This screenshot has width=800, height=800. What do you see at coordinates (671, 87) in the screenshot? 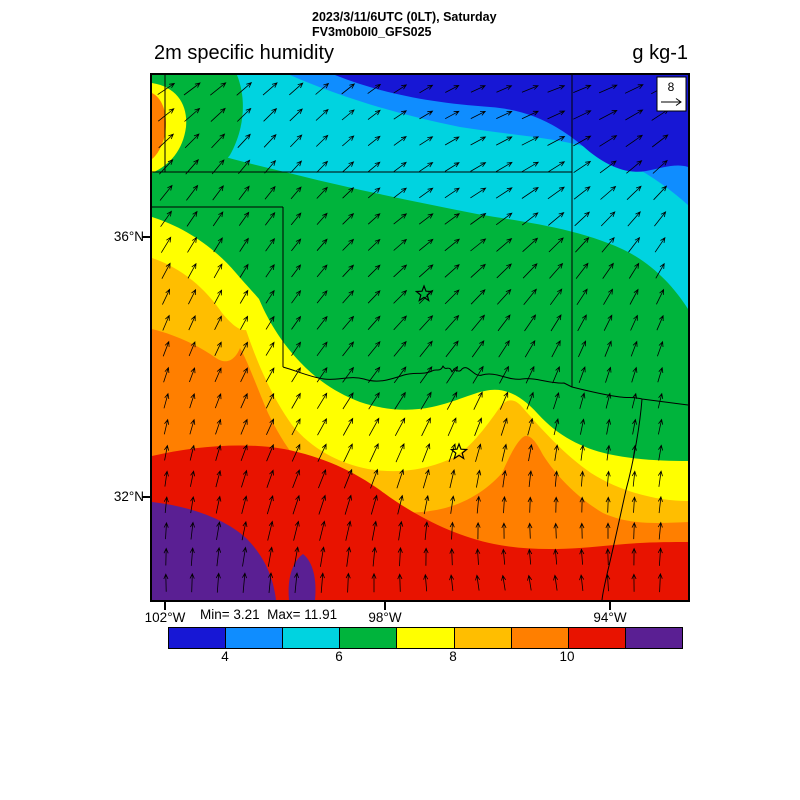
I see `reference-vector-label: 8` at bounding box center [671, 87].